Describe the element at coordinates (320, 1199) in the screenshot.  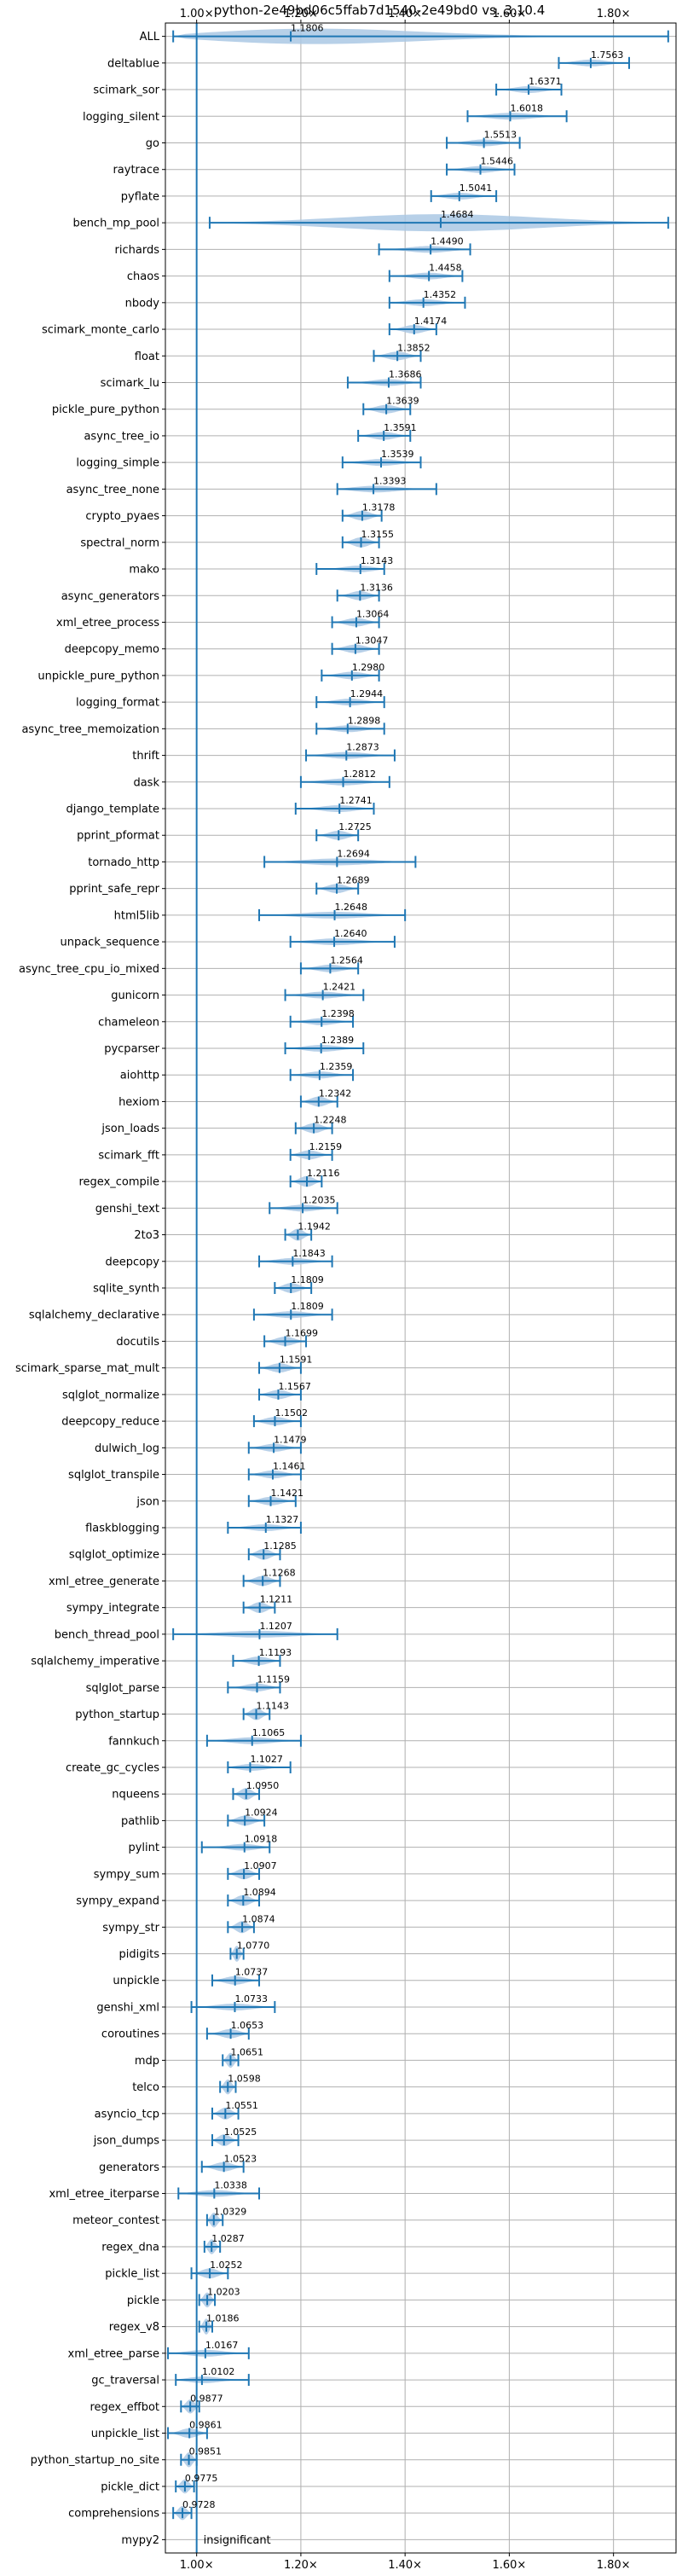
I see `value-label: 1.2035` at that location.